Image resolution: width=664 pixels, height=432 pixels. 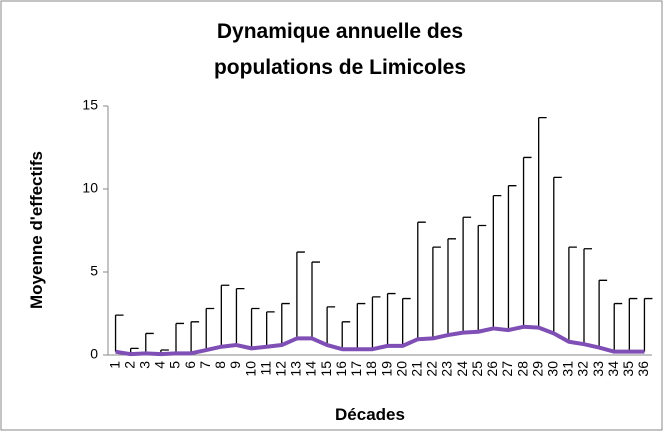 What do you see at coordinates (583, 369) in the screenshot?
I see `x-tick-label: 32` at bounding box center [583, 369].